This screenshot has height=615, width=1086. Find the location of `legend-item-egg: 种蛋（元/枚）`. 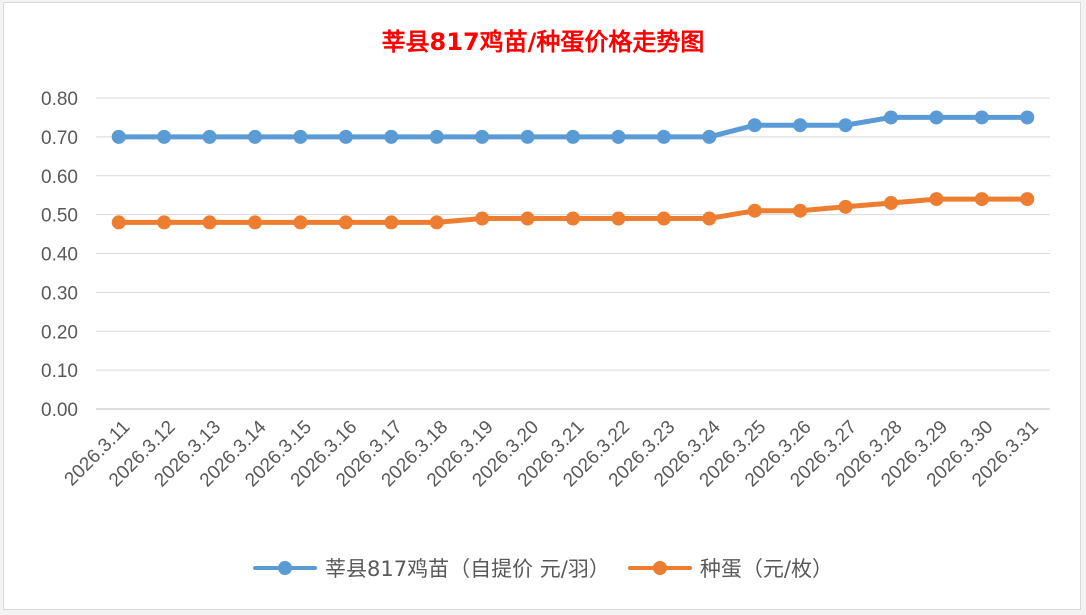

legend-item-egg: 种蛋（元/枚） is located at coordinates (730, 568).